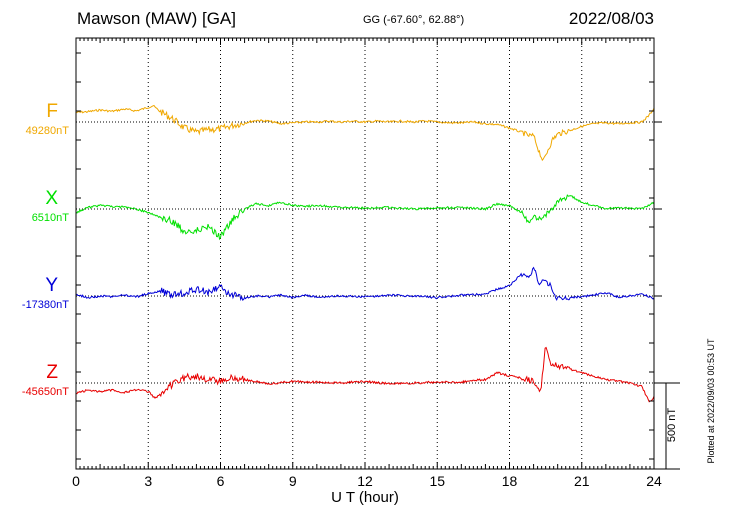 Image resolution: width=730 pixels, height=520 pixels. Describe the element at coordinates (414, 20) in the screenshot. I see `station-coordinates: GG (-67.60°, 62.88°)` at that location.